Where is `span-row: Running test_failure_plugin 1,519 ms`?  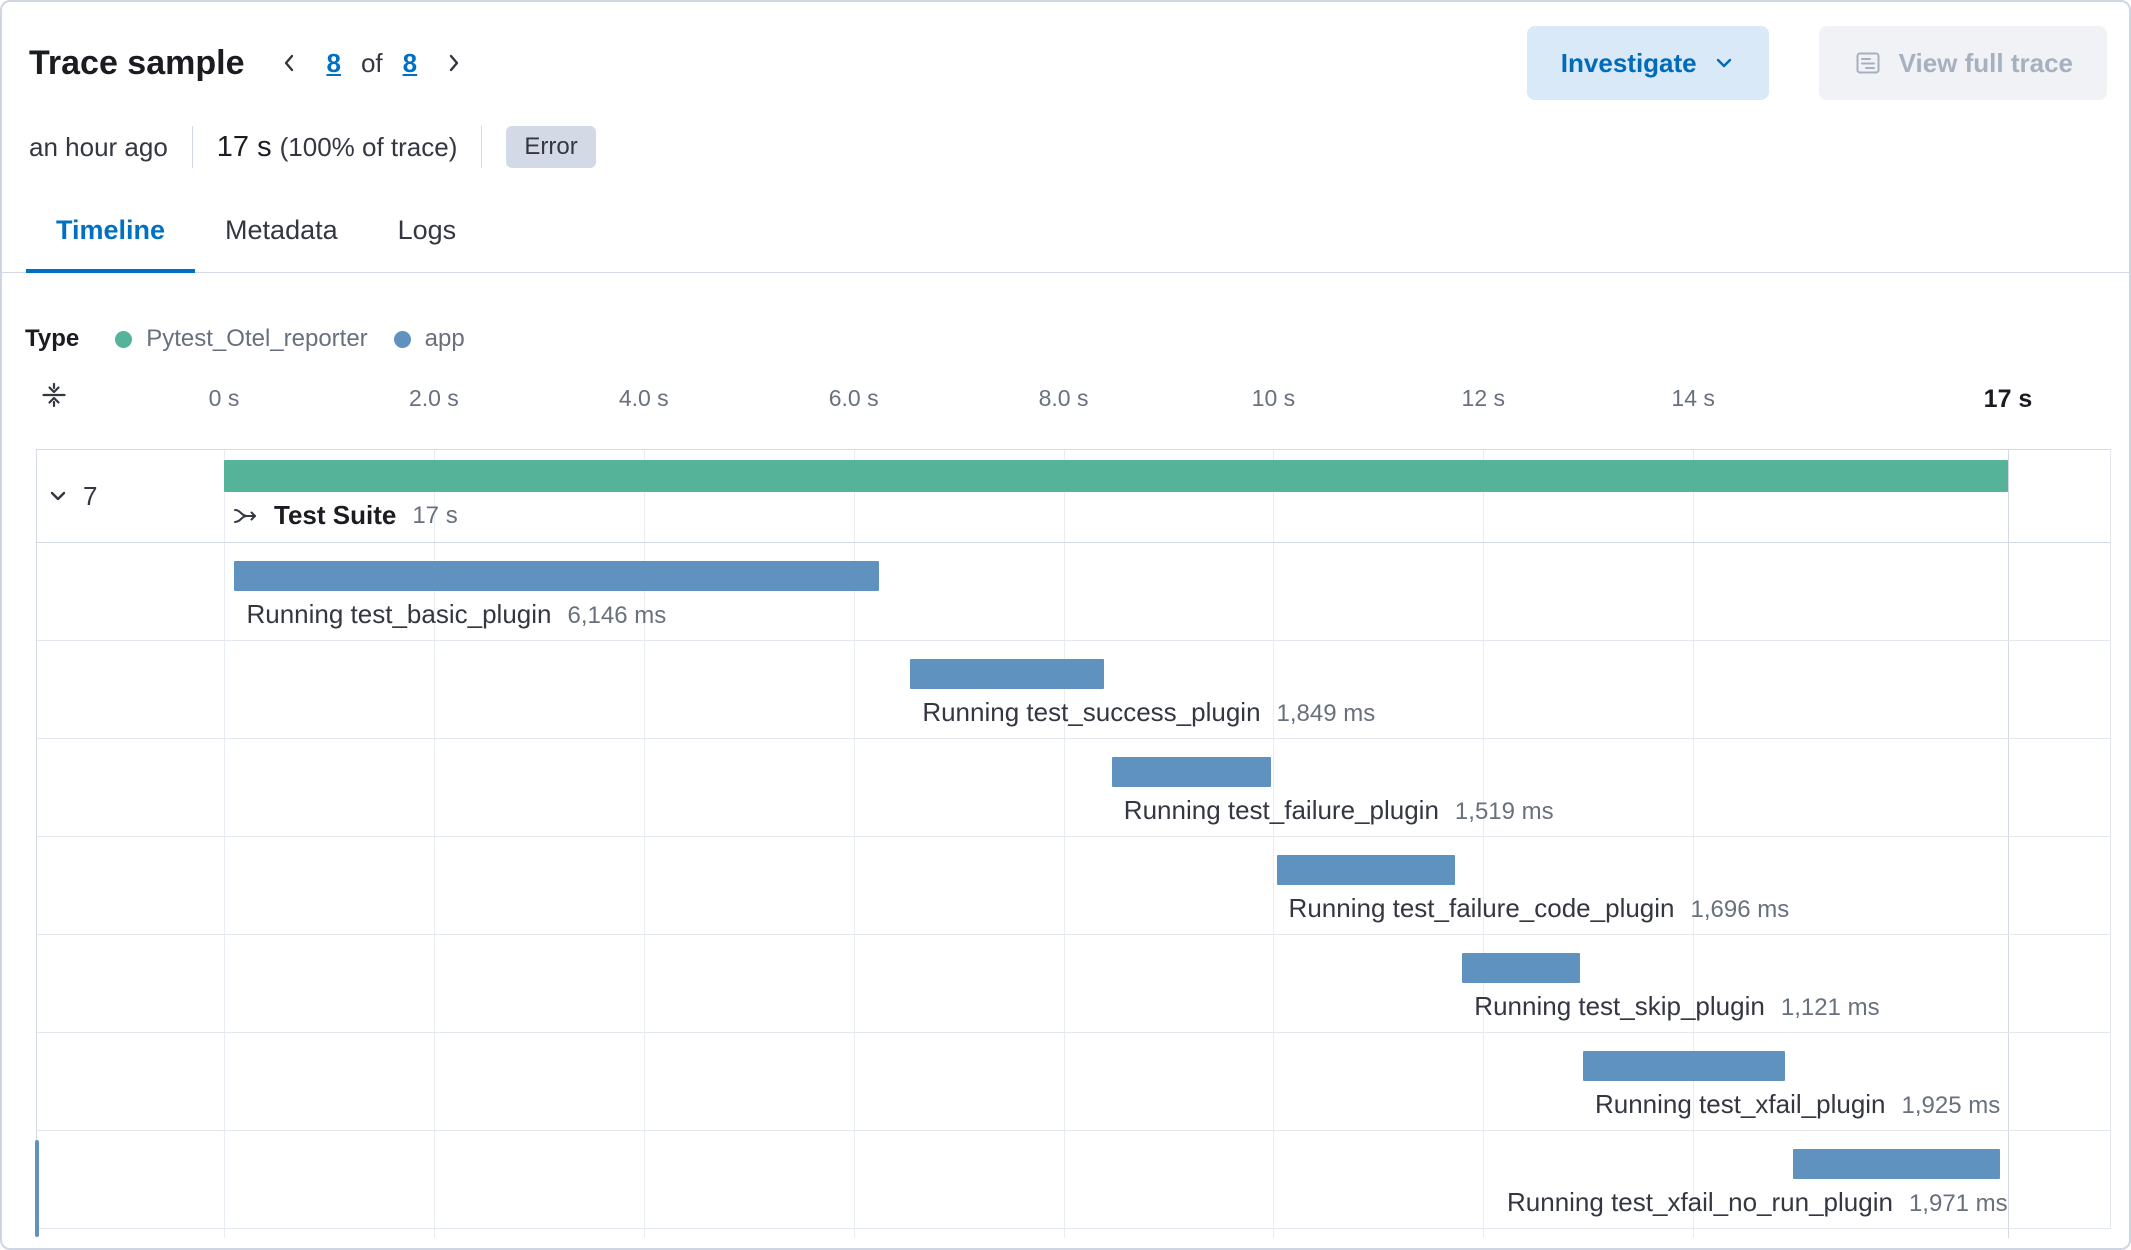
span-row: Running test_failure_plugin 1,519 ms is located at coordinates (1073, 788).